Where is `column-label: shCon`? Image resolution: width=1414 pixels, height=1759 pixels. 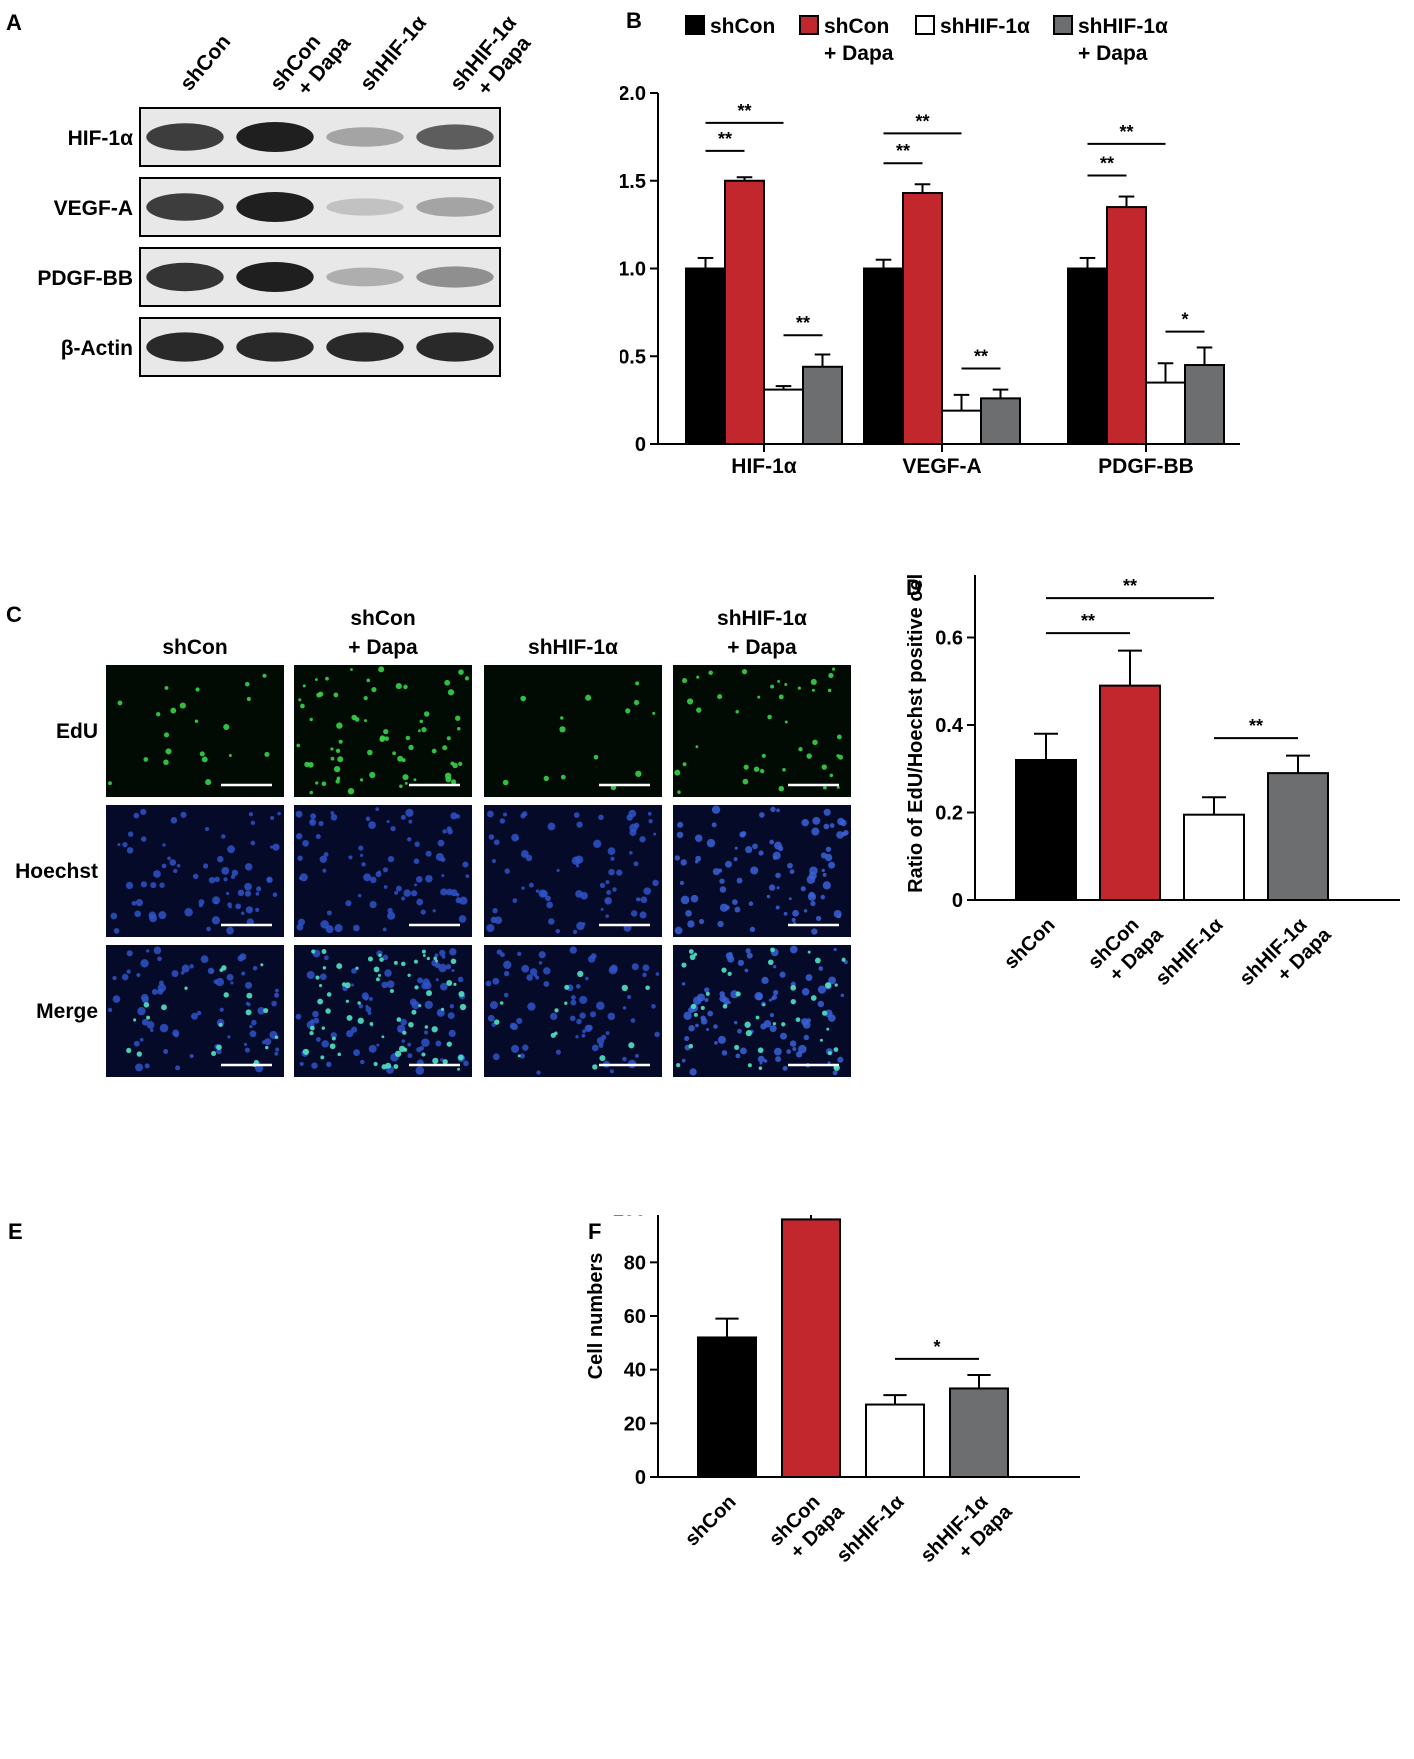
column-label: shCon is located at coordinates (194, 647).